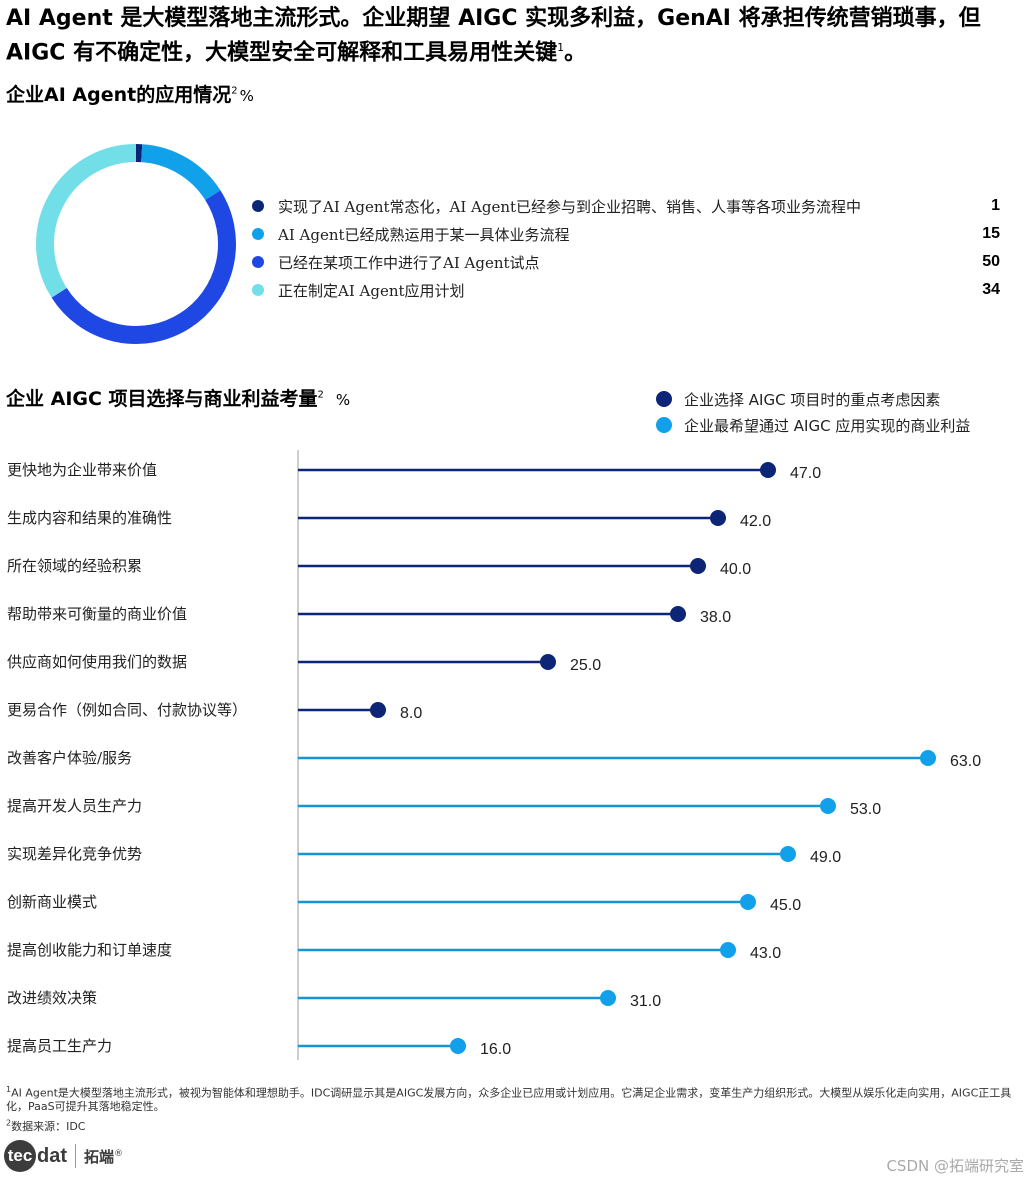 This screenshot has width=1030, height=1184. Describe the element at coordinates (965, 761) in the screenshot. I see `value-label: 63.0` at that location.